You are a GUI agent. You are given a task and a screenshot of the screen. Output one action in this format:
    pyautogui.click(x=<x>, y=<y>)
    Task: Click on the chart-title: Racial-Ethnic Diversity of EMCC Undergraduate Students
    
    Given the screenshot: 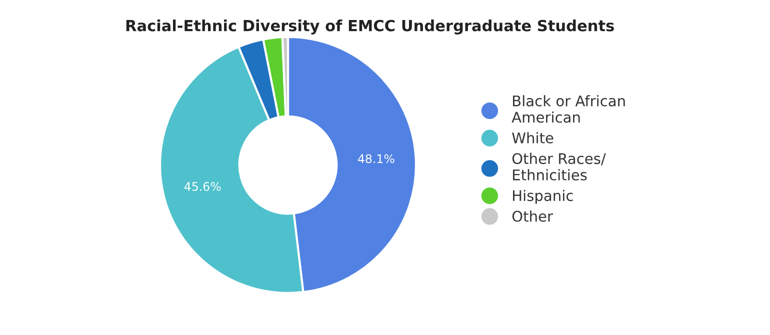 What is the action you would take?
    pyautogui.click(x=370, y=27)
    